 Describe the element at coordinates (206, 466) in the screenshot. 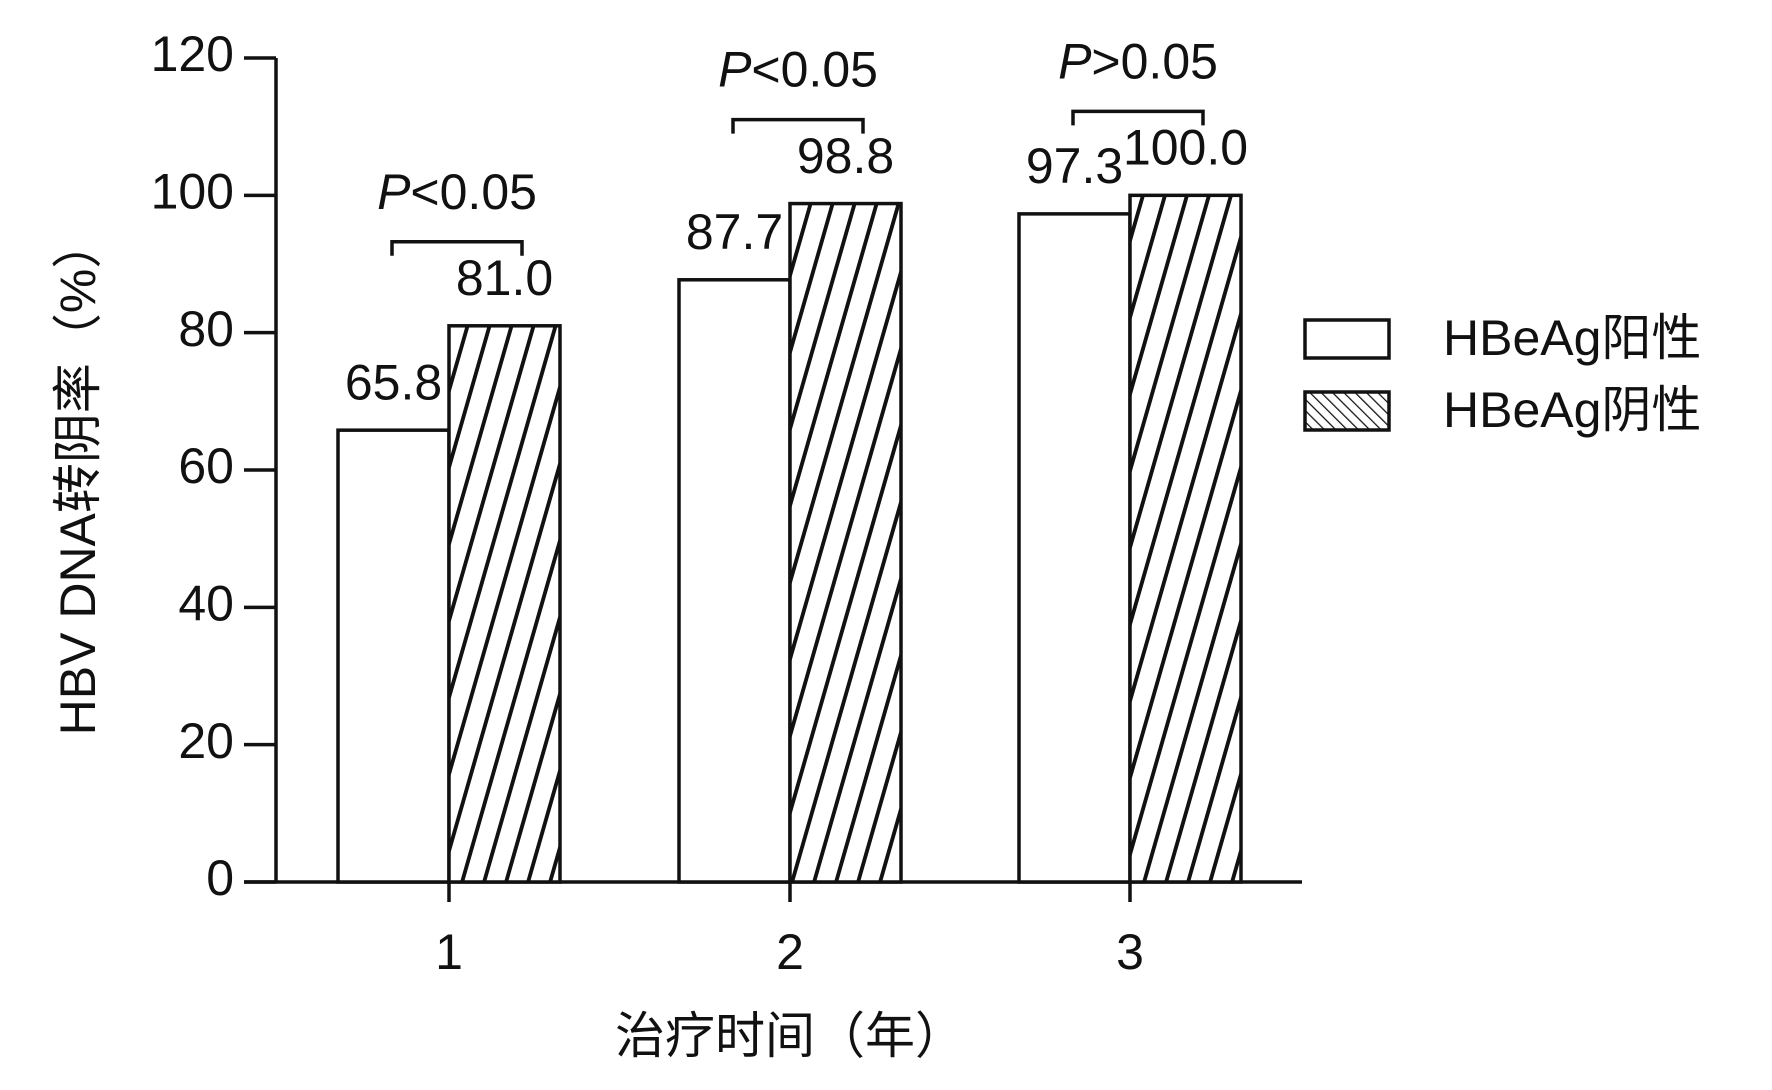

I see `y-tick-label: 60` at that location.